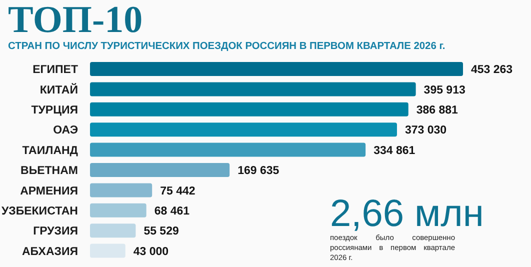 This screenshot has width=531, height=267. What do you see at coordinates (50, 150) in the screenshot?
I see `y-tick-label: ТАИЛАНД` at bounding box center [50, 150].